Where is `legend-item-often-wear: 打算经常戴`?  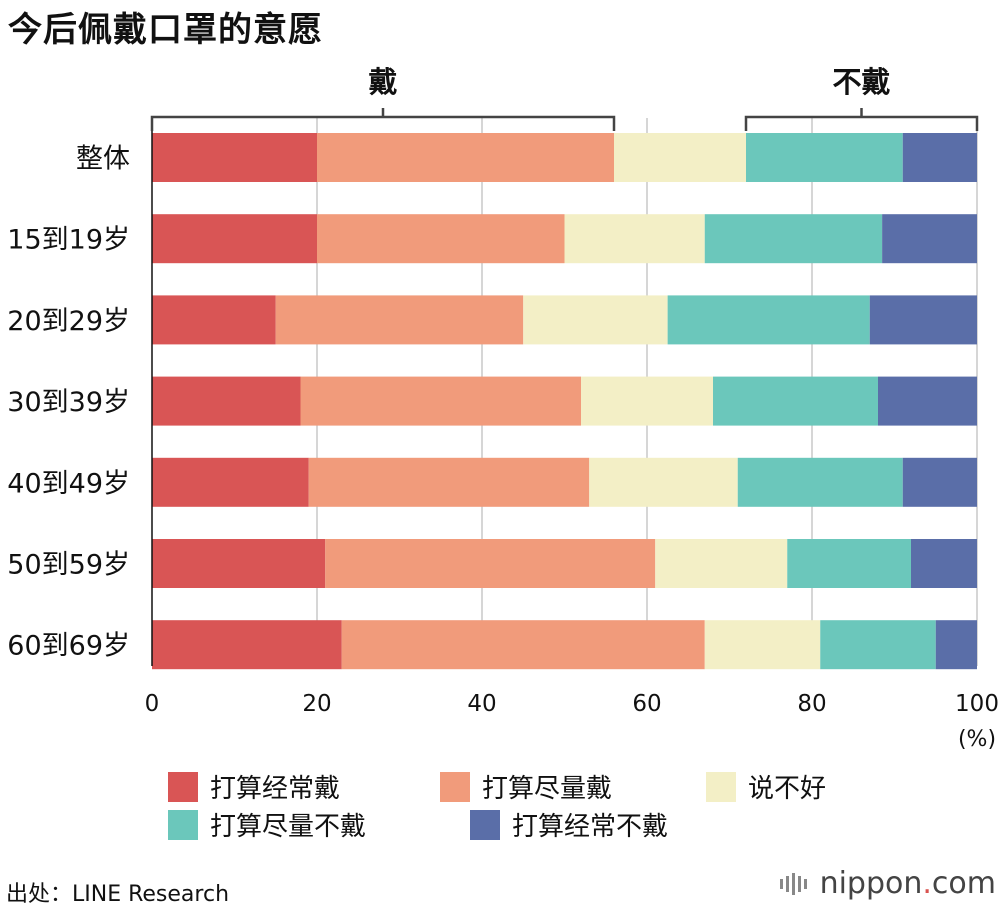 legend-item-often-wear: 打算经常戴 is located at coordinates (254, 786).